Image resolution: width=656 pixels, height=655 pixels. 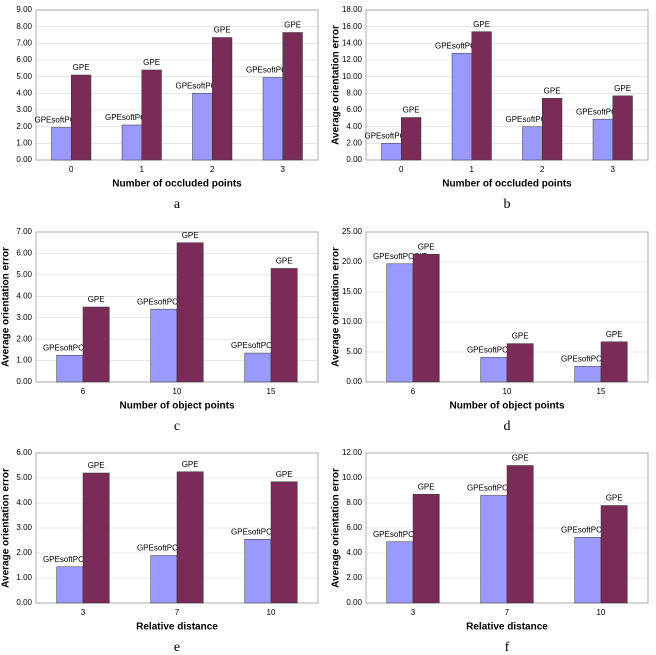 What do you see at coordinates (24, 42) in the screenshot?
I see `y-tick-label: 7.00` at bounding box center [24, 42].